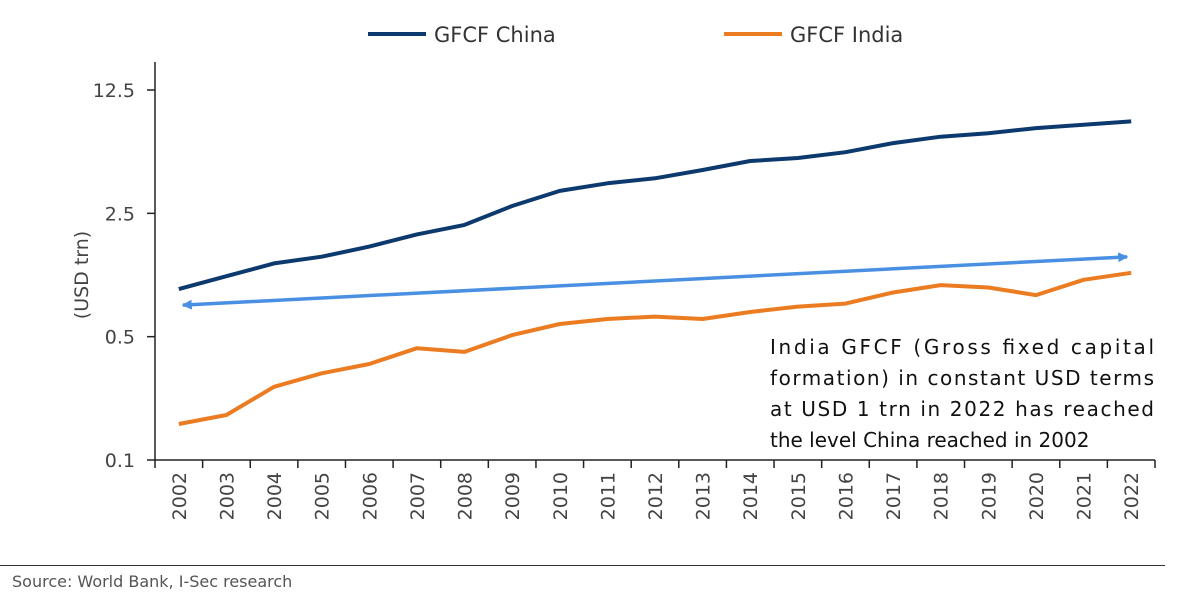 This screenshot has height=601, width=1200. What do you see at coordinates (120, 338) in the screenshot?
I see `y-tick-label: 0.5` at bounding box center [120, 338].